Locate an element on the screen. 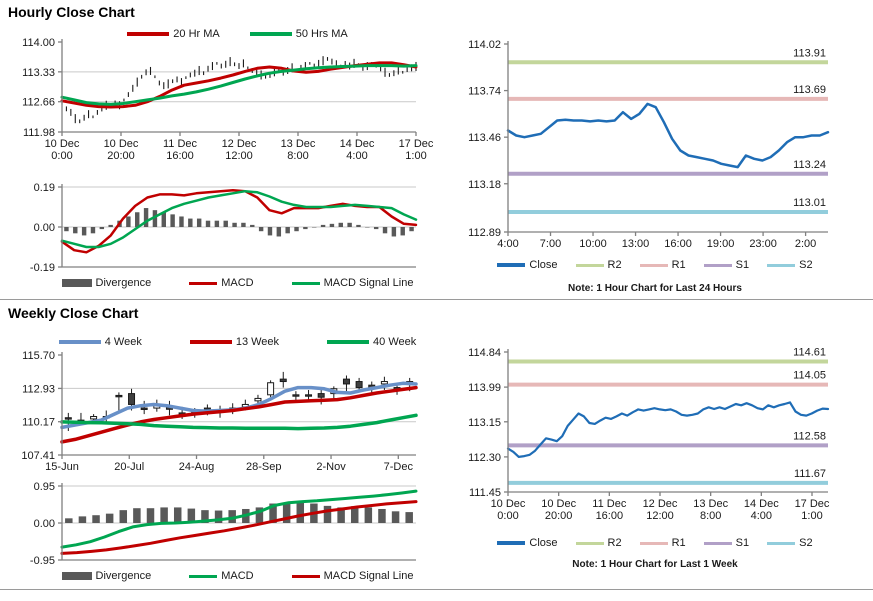  svg-text: 114.02 is located at coordinates (484, 45).